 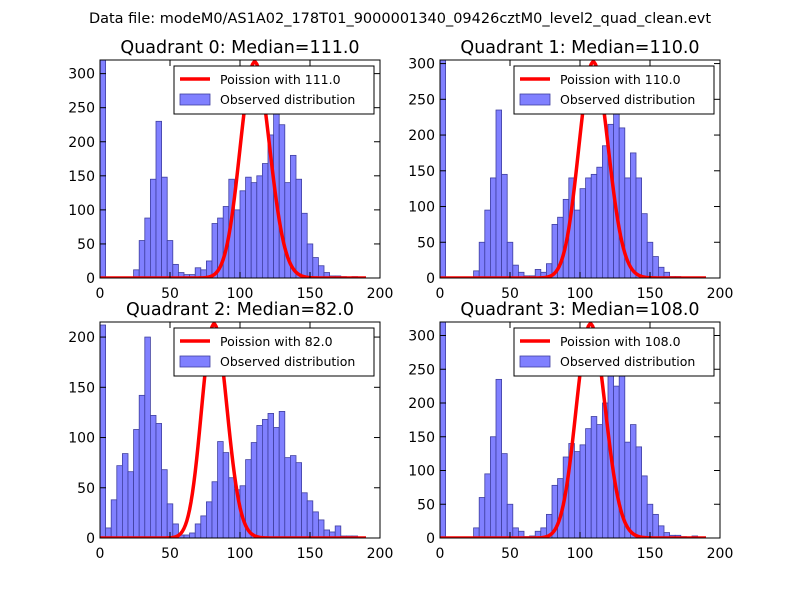 What do you see at coordinates (579, 310) in the screenshot?
I see `quadrant-3-title: Quadrant 3: Median=108.0` at bounding box center [579, 310].